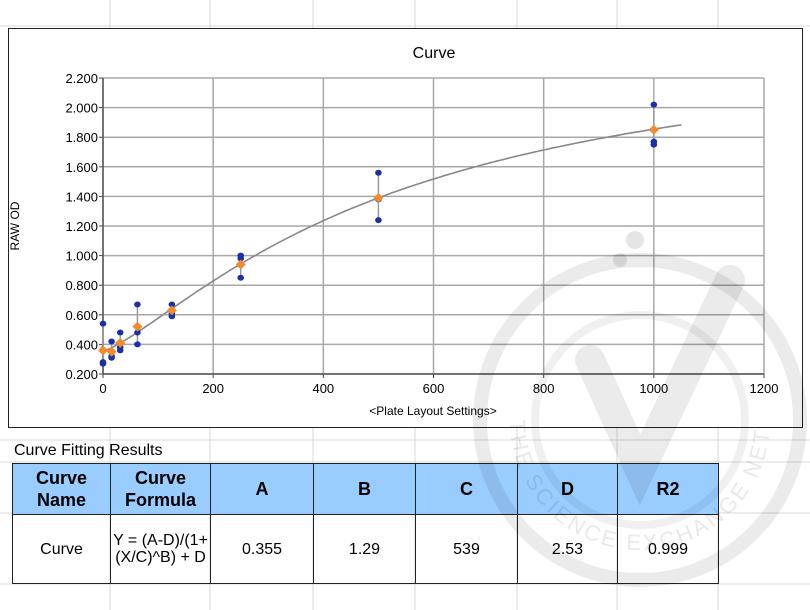  Describe the element at coordinates (262, 489) in the screenshot. I see `header-a: A` at that location.